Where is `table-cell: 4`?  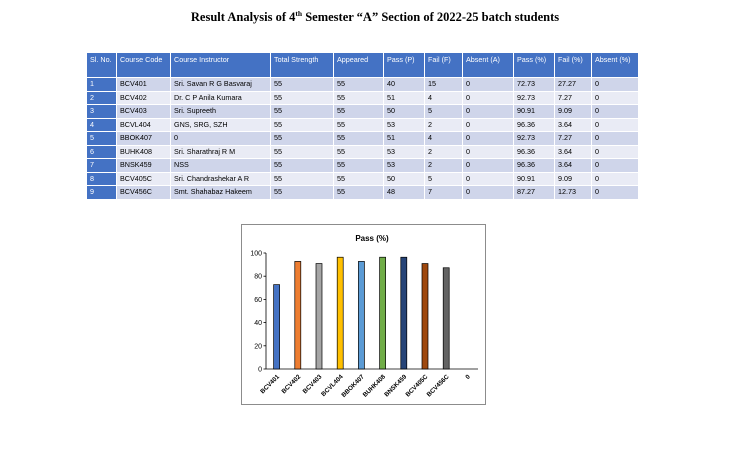
table-cell: 4 is located at coordinates (443, 97).